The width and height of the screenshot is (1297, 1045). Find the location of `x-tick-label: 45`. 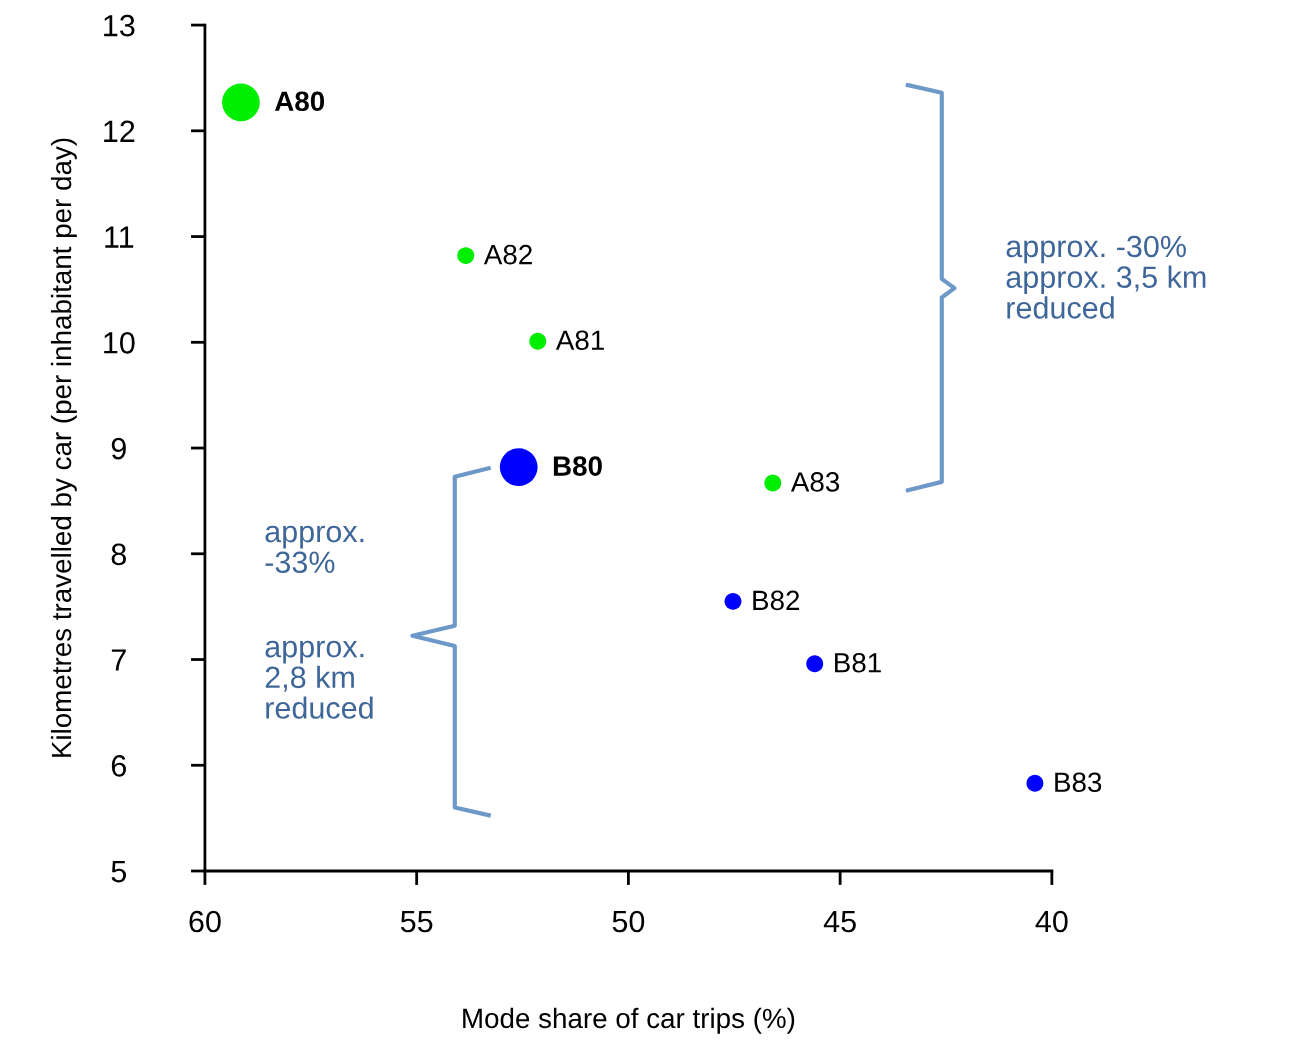

x-tick-label: 45 is located at coordinates (839, 922).